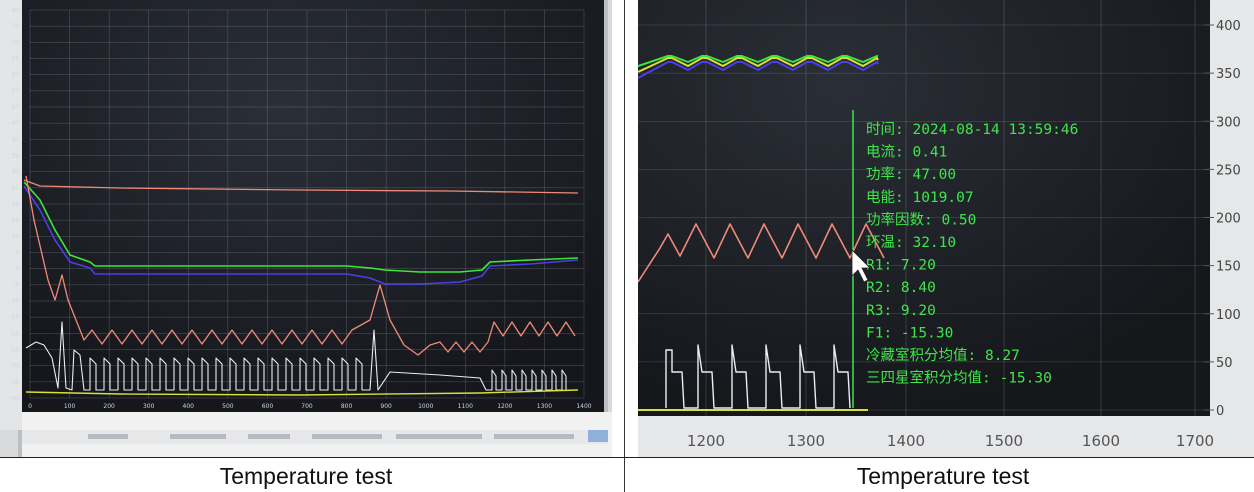  What do you see at coordinates (15, 10) in the screenshot?
I see `y-tick-label: 80` at bounding box center [15, 10].